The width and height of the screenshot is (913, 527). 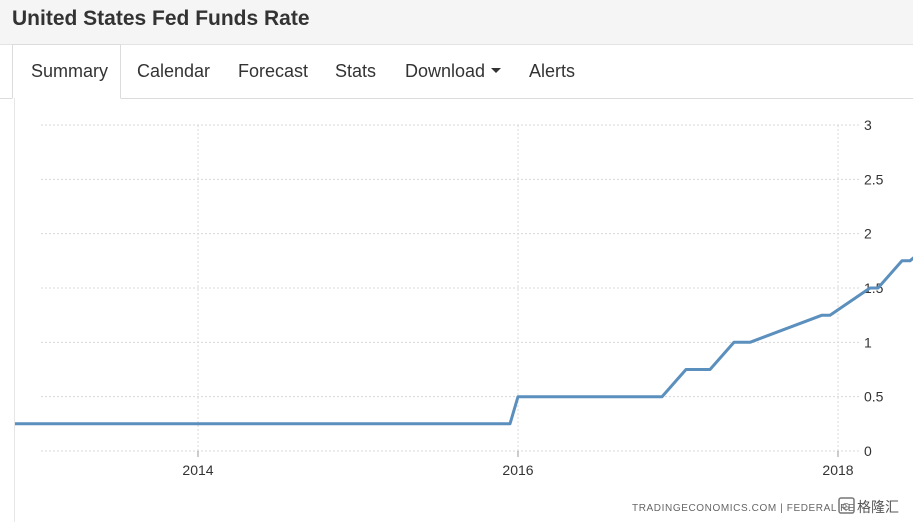 What do you see at coordinates (517, 470) in the screenshot?
I see `x-tick-label: 2016` at bounding box center [517, 470].